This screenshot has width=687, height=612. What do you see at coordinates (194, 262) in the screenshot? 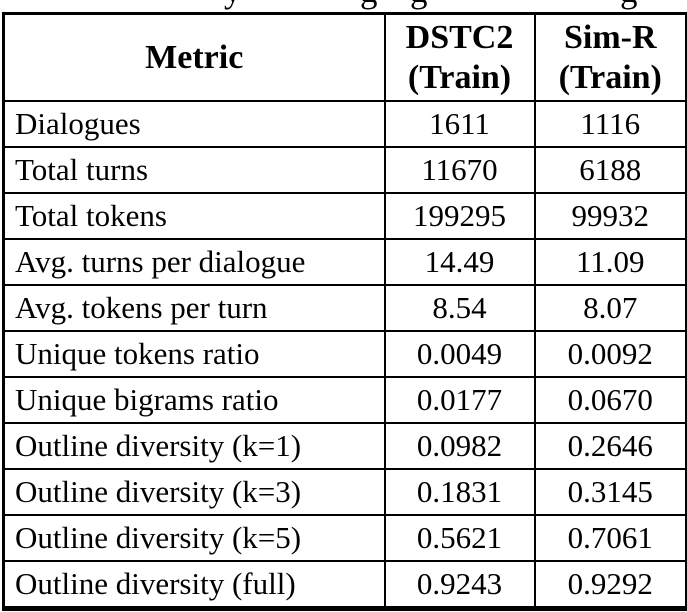
I see `metric-cell: Avg. turns per dialogue` at bounding box center [194, 262].